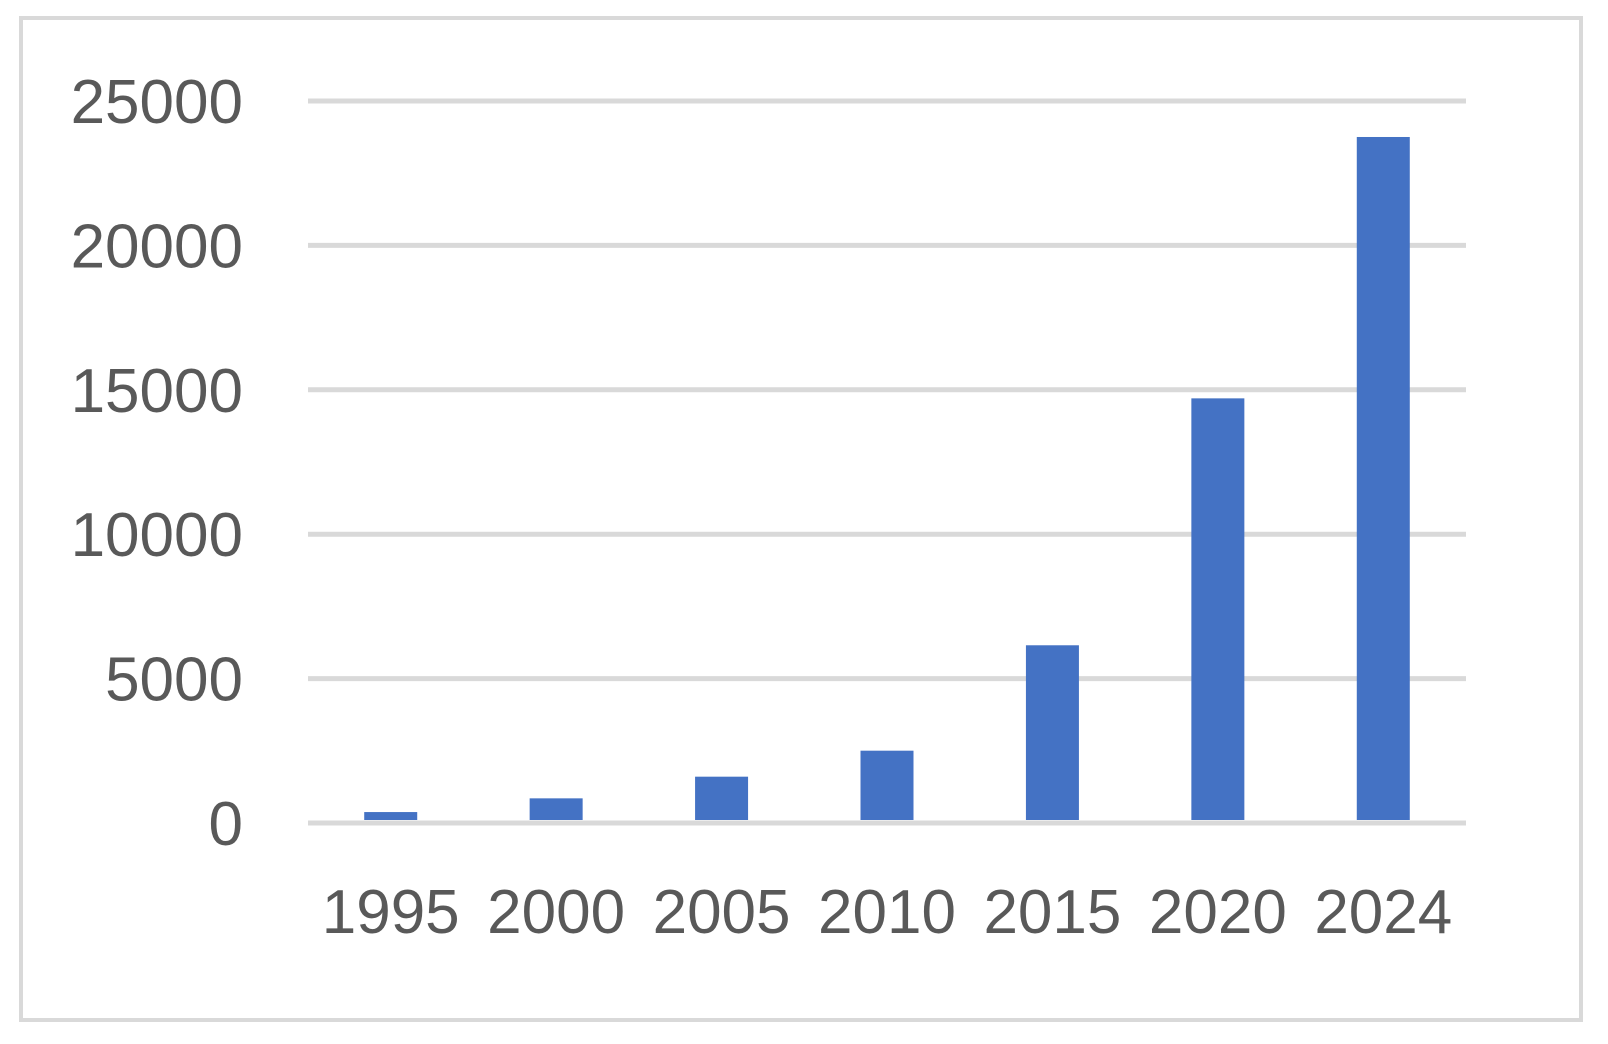 The image size is (1608, 1044). Describe the element at coordinates (1052, 912) in the screenshot. I see `x-tick-label: 2015` at that location.